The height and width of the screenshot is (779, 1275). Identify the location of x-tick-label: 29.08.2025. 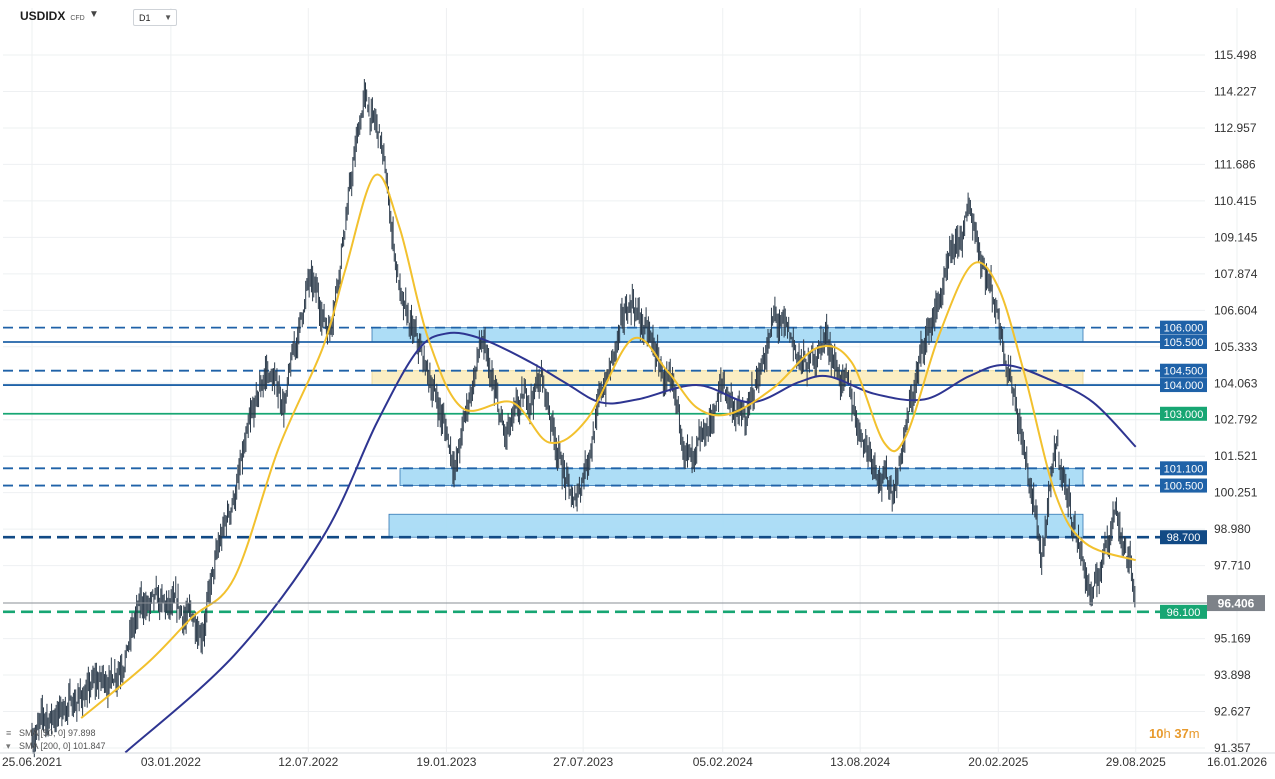
(1136, 762).